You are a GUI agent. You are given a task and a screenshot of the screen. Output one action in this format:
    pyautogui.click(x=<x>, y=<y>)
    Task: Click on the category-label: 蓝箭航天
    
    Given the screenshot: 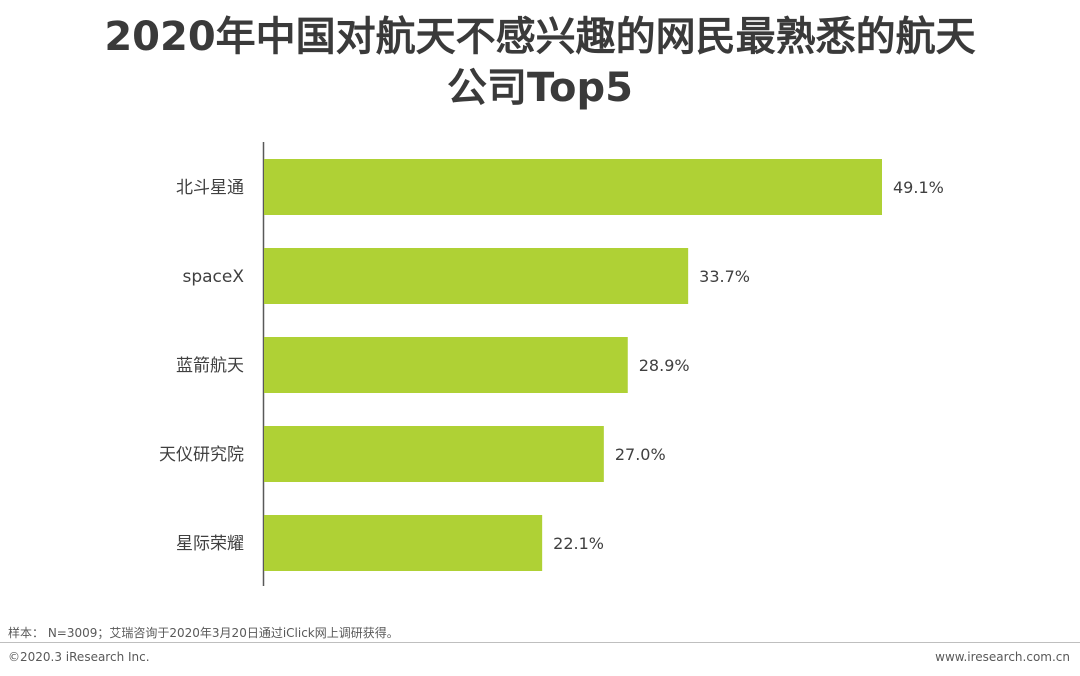 What is the action you would take?
    pyautogui.click(x=210, y=366)
    